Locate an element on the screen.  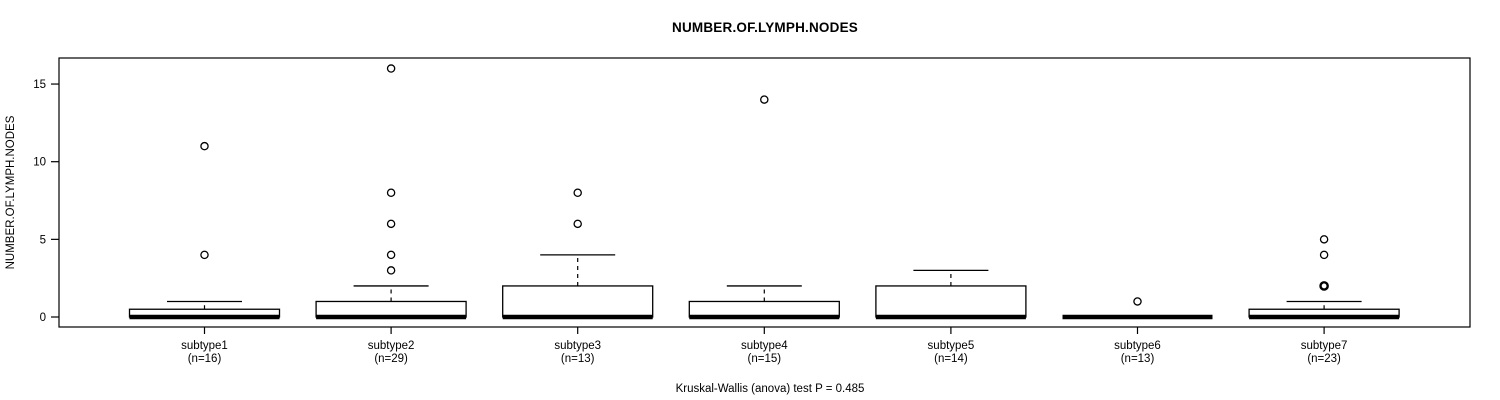
x-group-label: subtype2 is located at coordinates (391, 346).